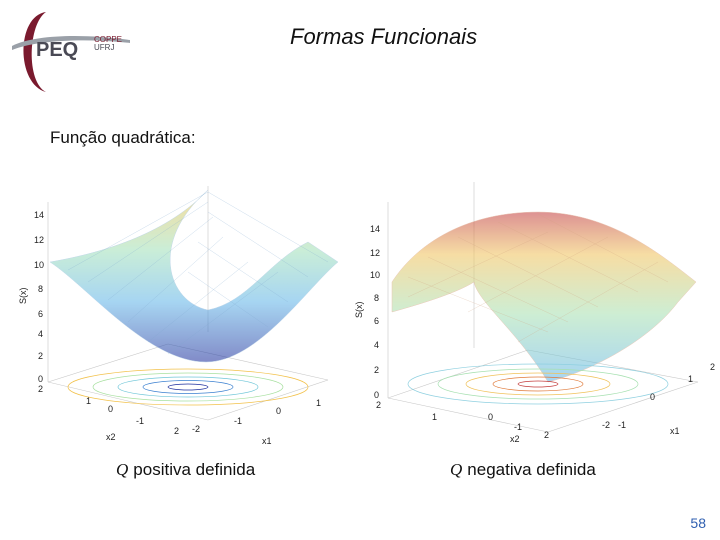 This screenshot has height=540, width=720. I want to click on caption-left-symbol: Q, so click(122, 469).